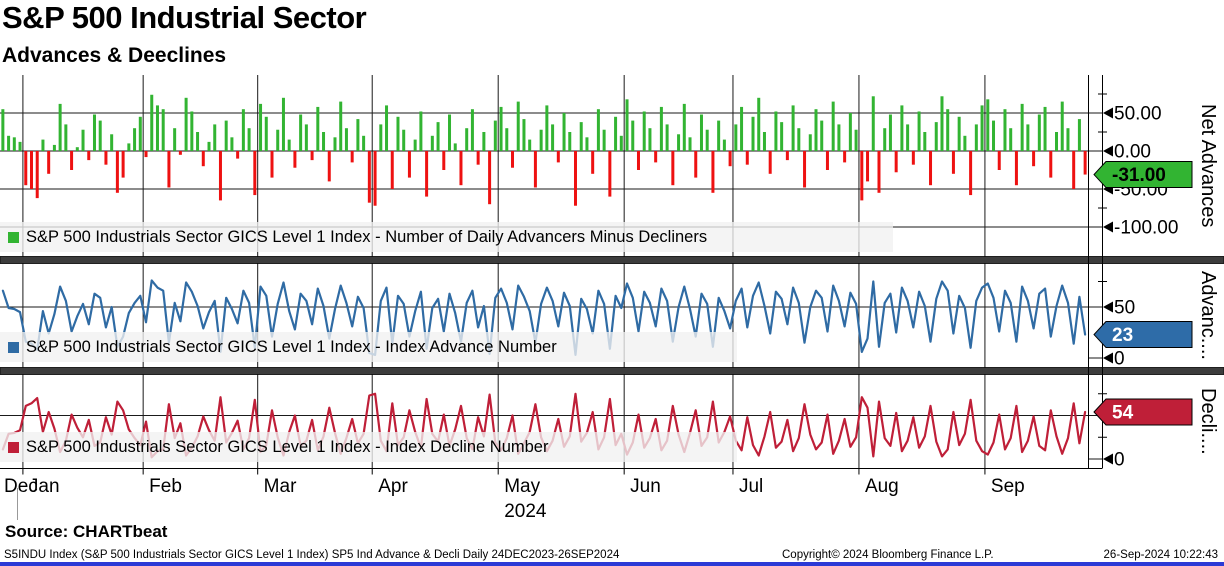 This screenshot has width=1224, height=566. Describe the element at coordinates (1122, 335) in the screenshot. I see `svg-text: 23` at that location.